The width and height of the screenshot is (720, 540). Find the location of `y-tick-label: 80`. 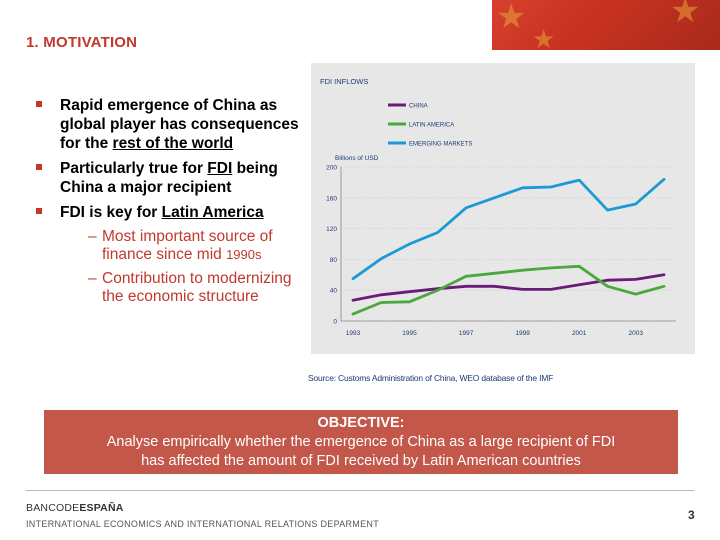

y-tick-label: 80 is located at coordinates (334, 260).